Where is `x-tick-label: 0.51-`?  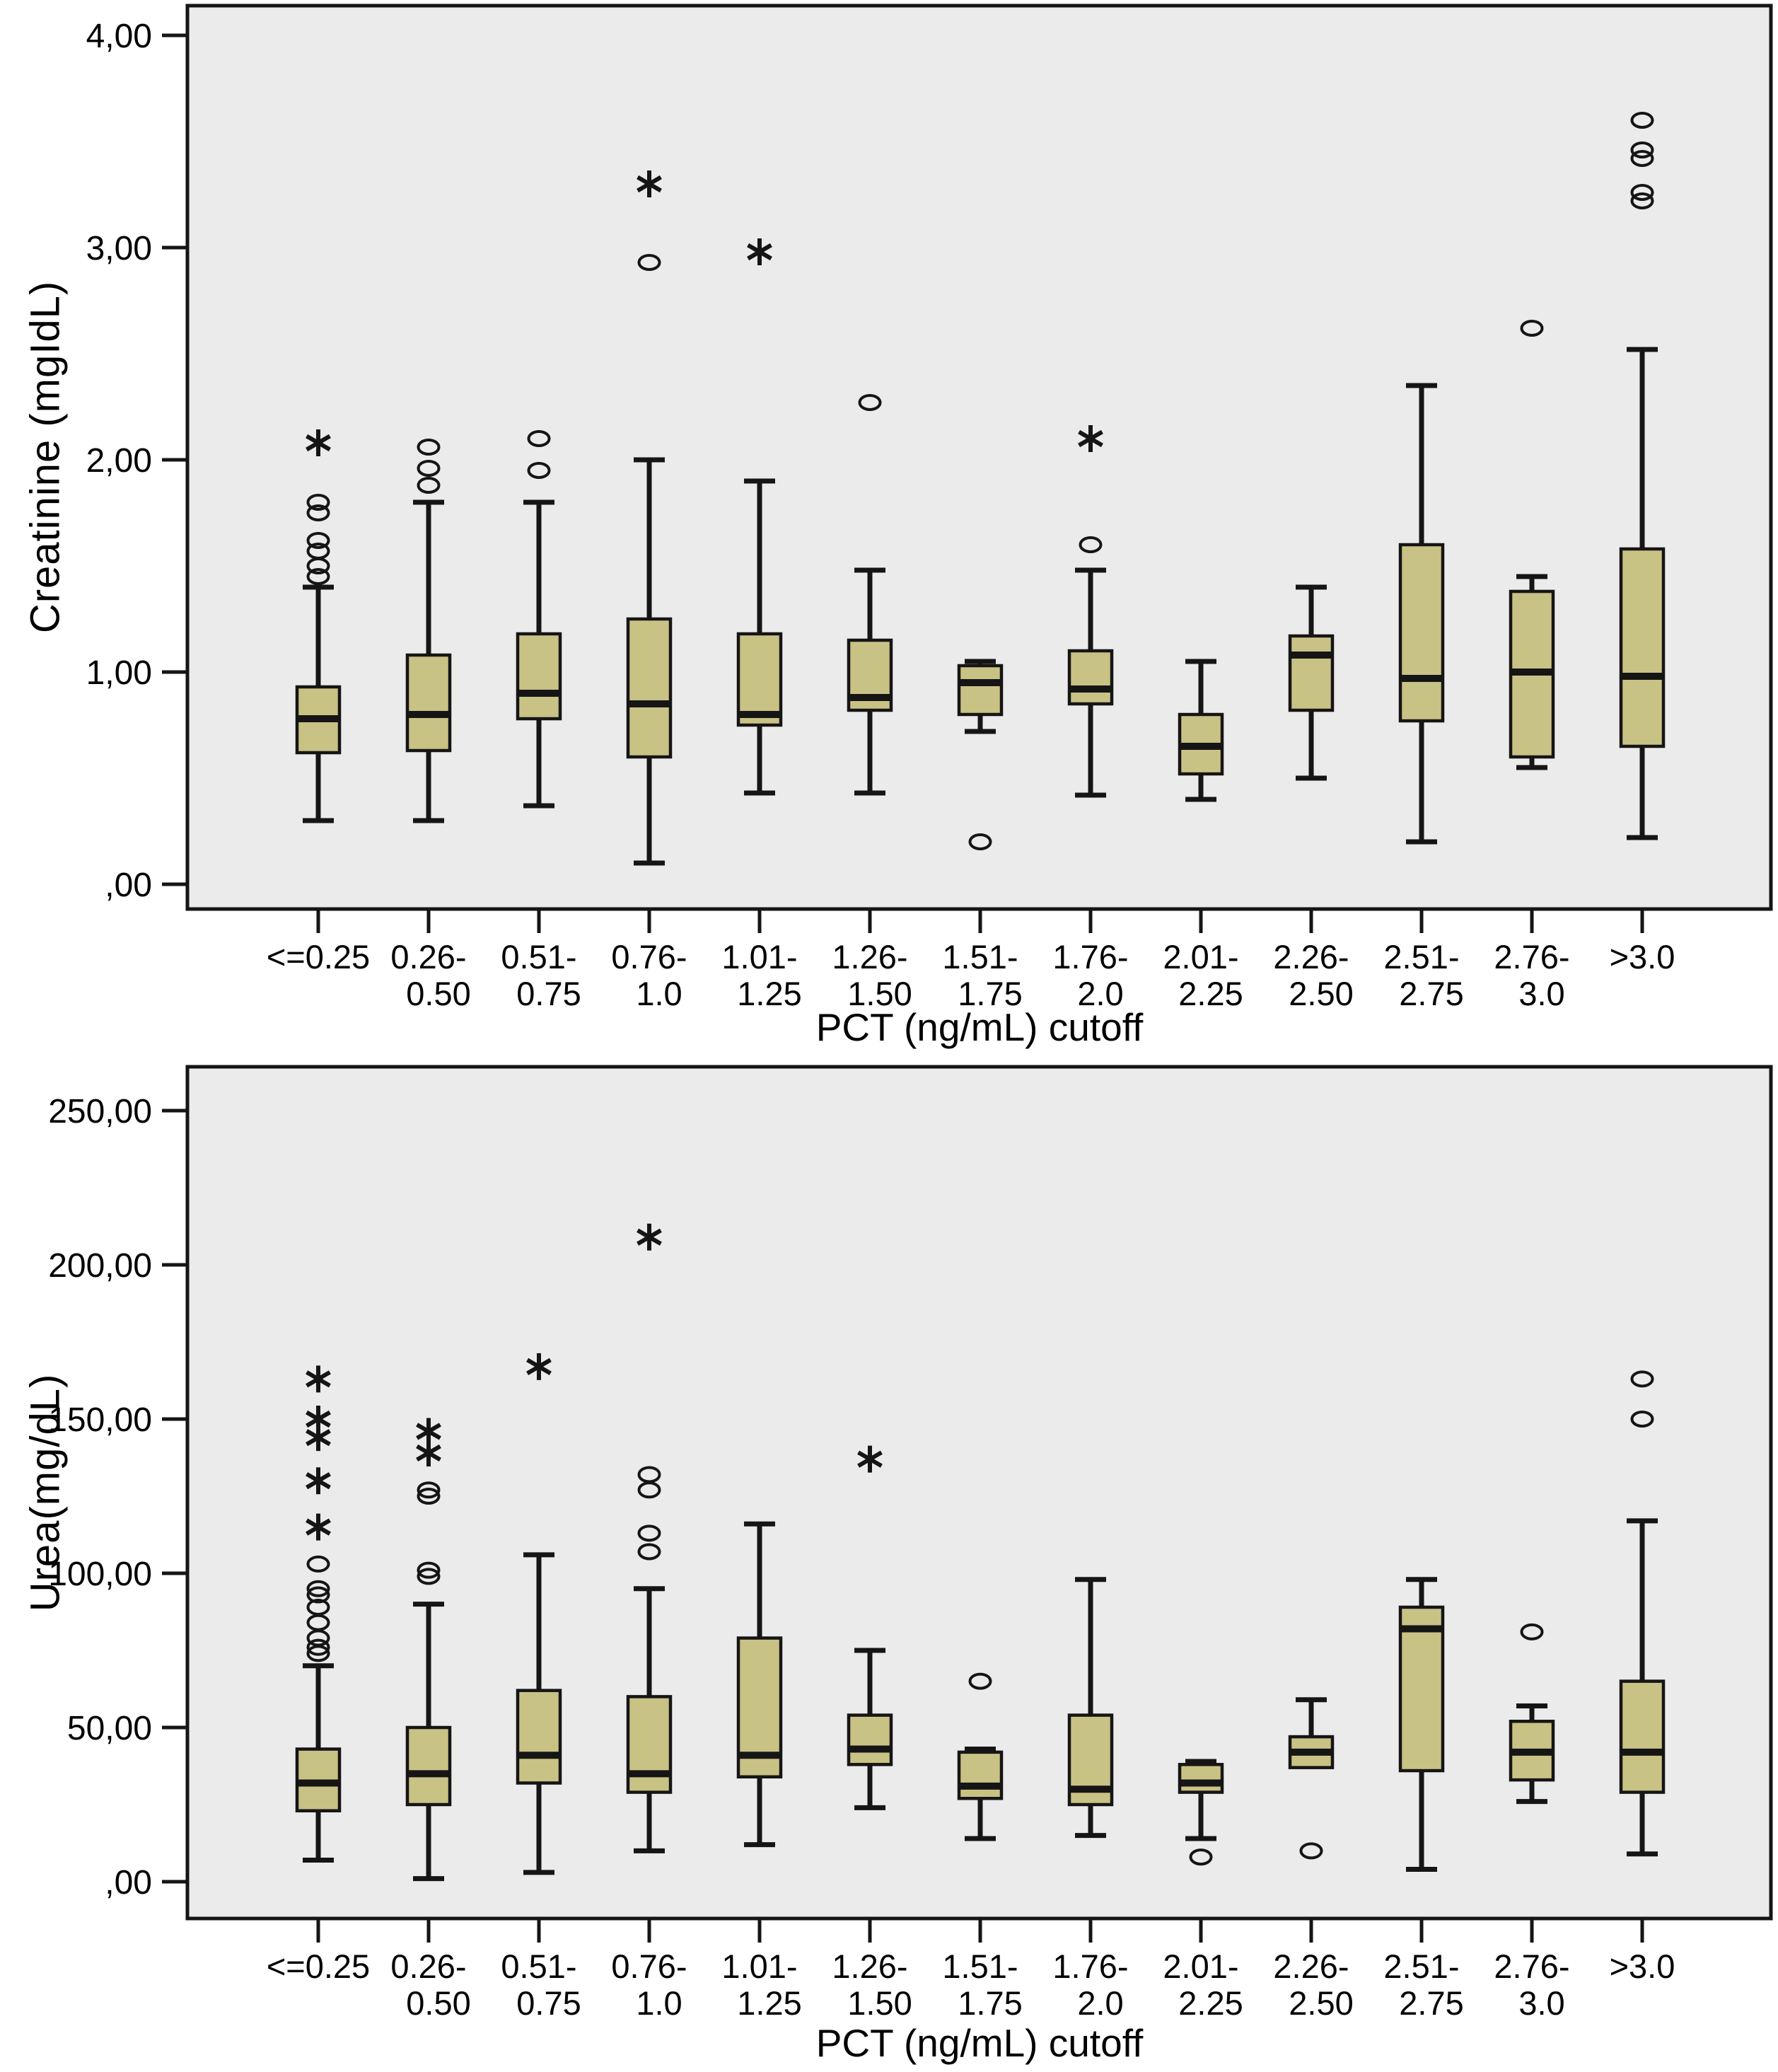
x-tick-label: 0.51- is located at coordinates (538, 957).